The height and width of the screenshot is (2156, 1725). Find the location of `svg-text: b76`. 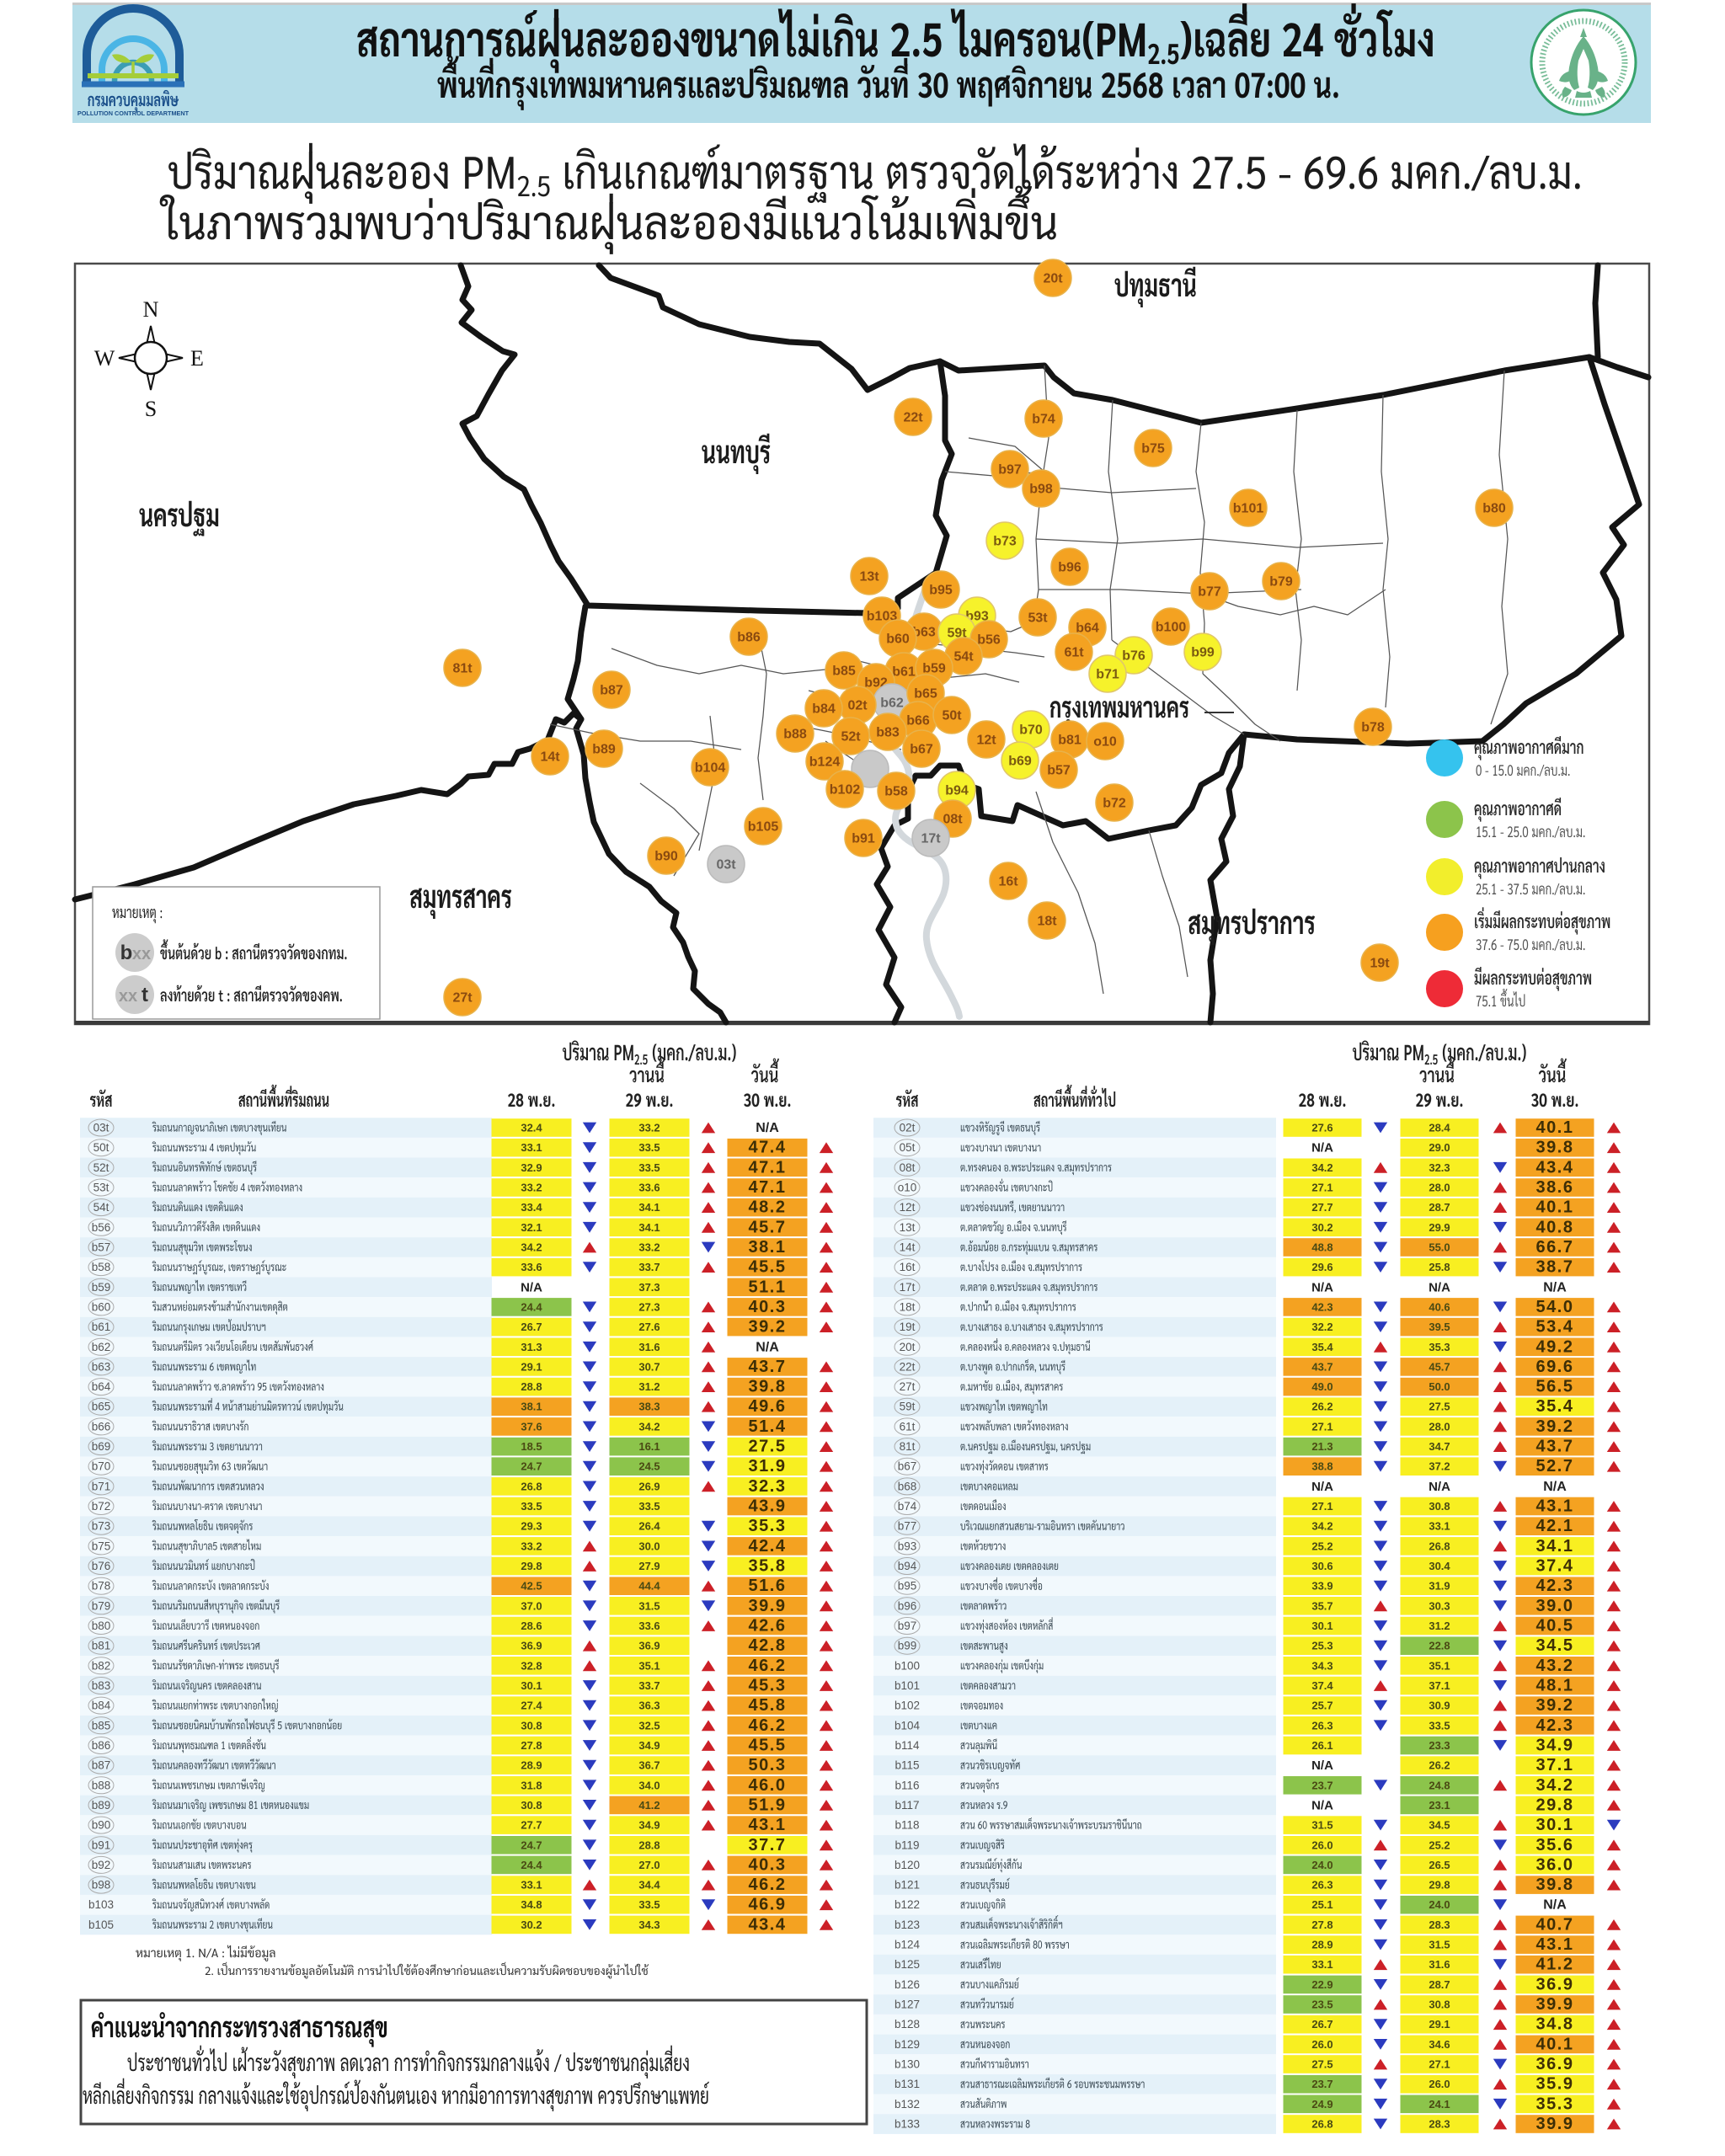

svg-text: b76 is located at coordinates (101, 1566).